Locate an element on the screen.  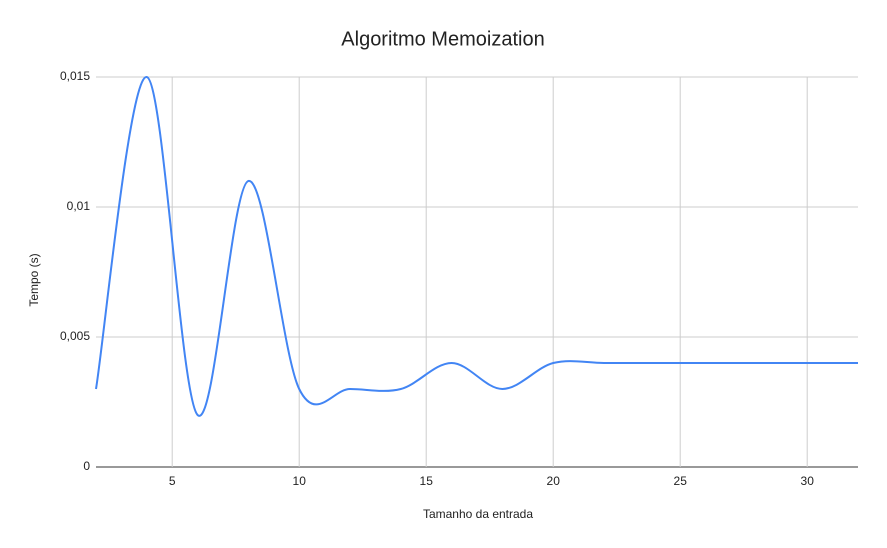
chart-title: Algoritmo Memoization is located at coordinates (442, 39).